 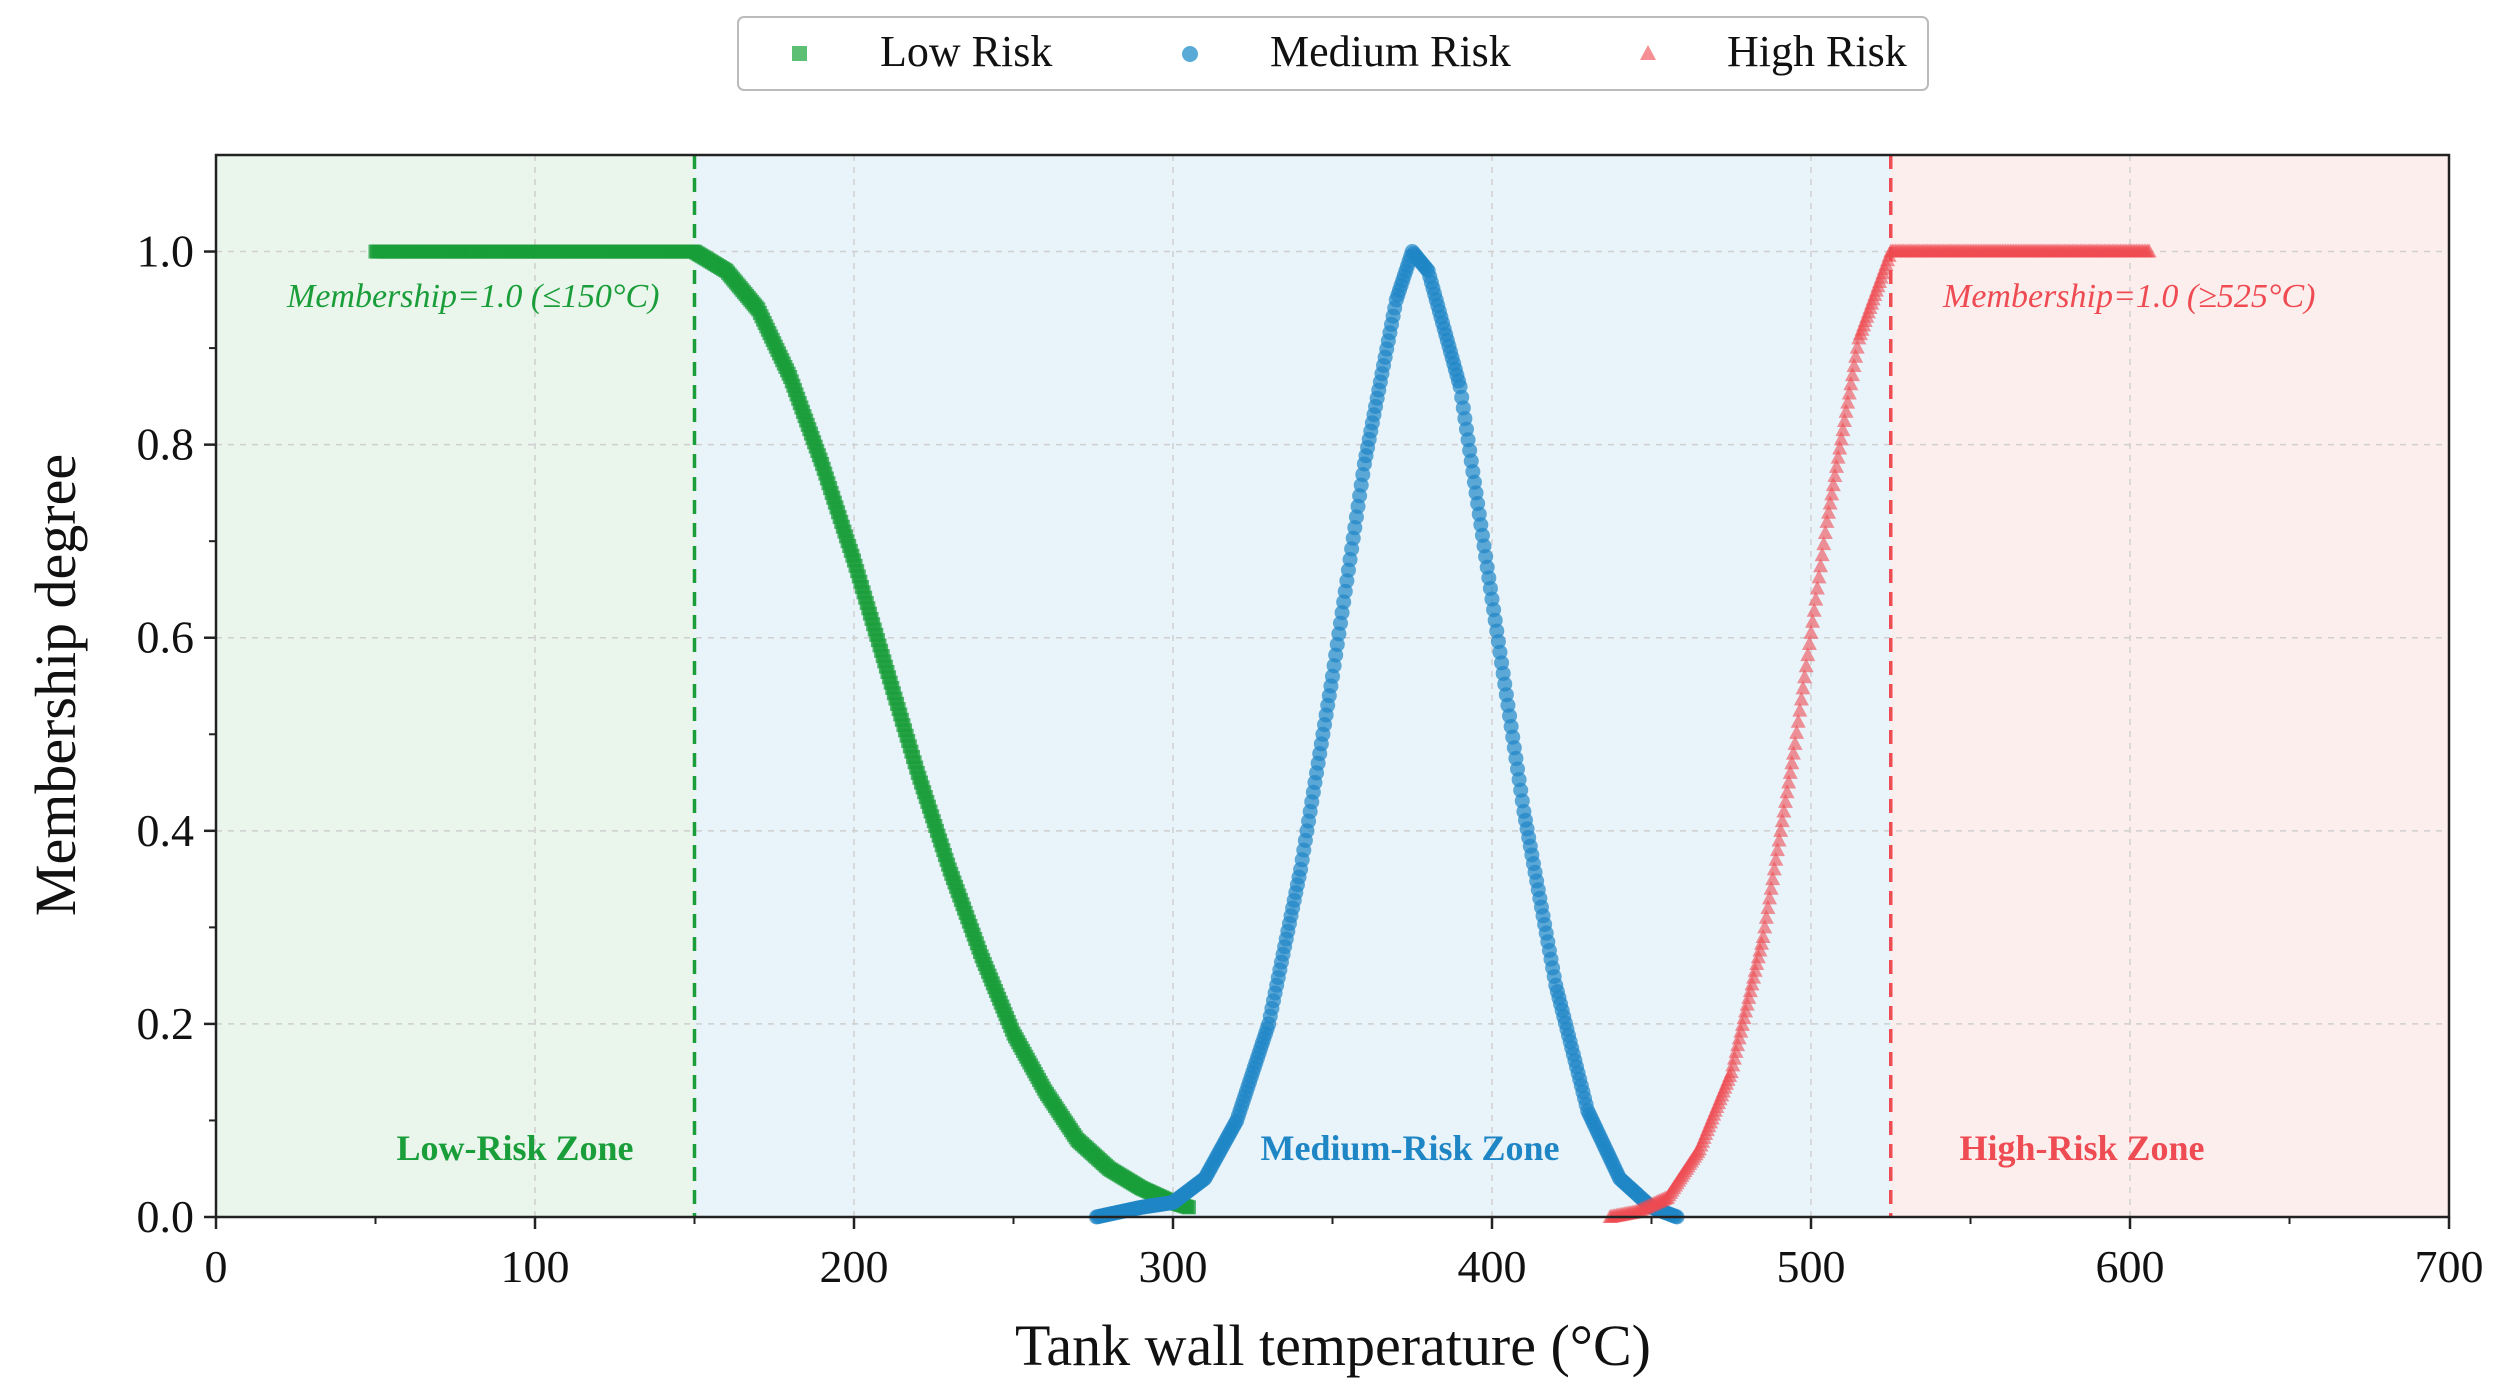 I want to click on y-tick-label-3: 0.6, so click(x=166, y=637).